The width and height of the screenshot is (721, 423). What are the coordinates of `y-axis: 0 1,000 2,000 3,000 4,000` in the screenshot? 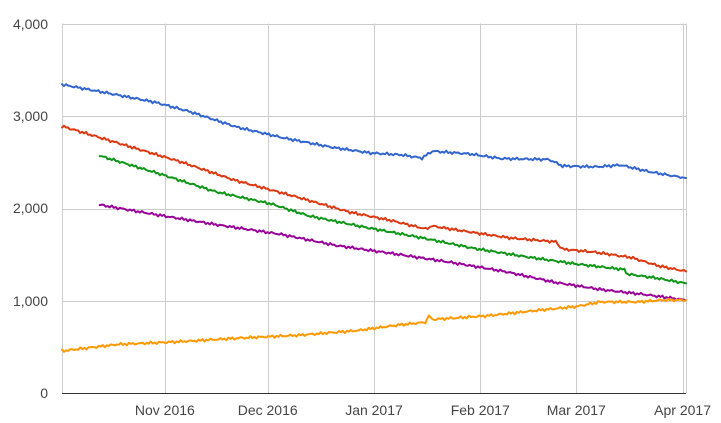 It's located at (30, 208).